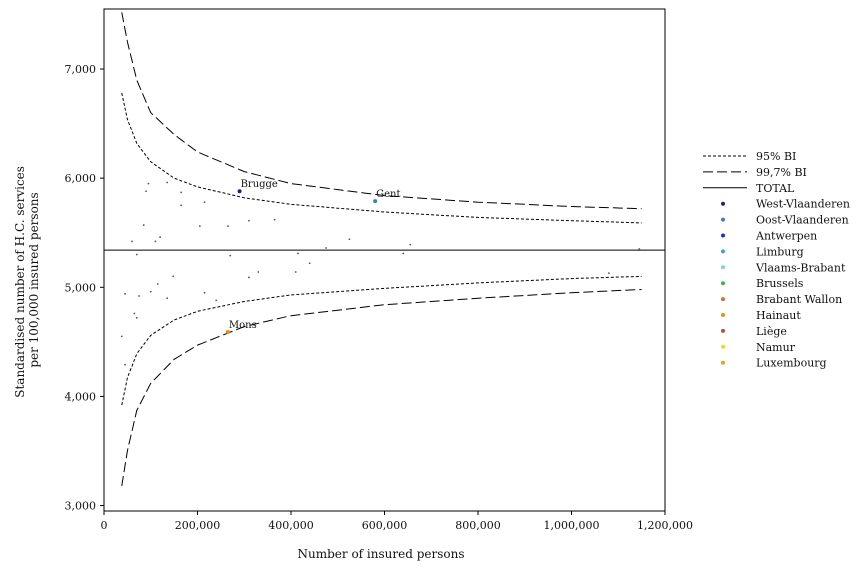 This screenshot has height=576, width=864. What do you see at coordinates (81, 178) in the screenshot?
I see `y-tick-label: 6,000` at bounding box center [81, 178].